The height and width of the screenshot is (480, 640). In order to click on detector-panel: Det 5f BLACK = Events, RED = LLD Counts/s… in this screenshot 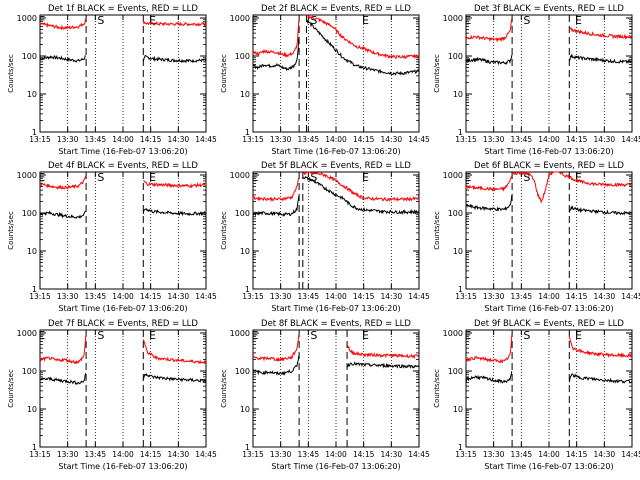, I will do `click(325, 237)`.